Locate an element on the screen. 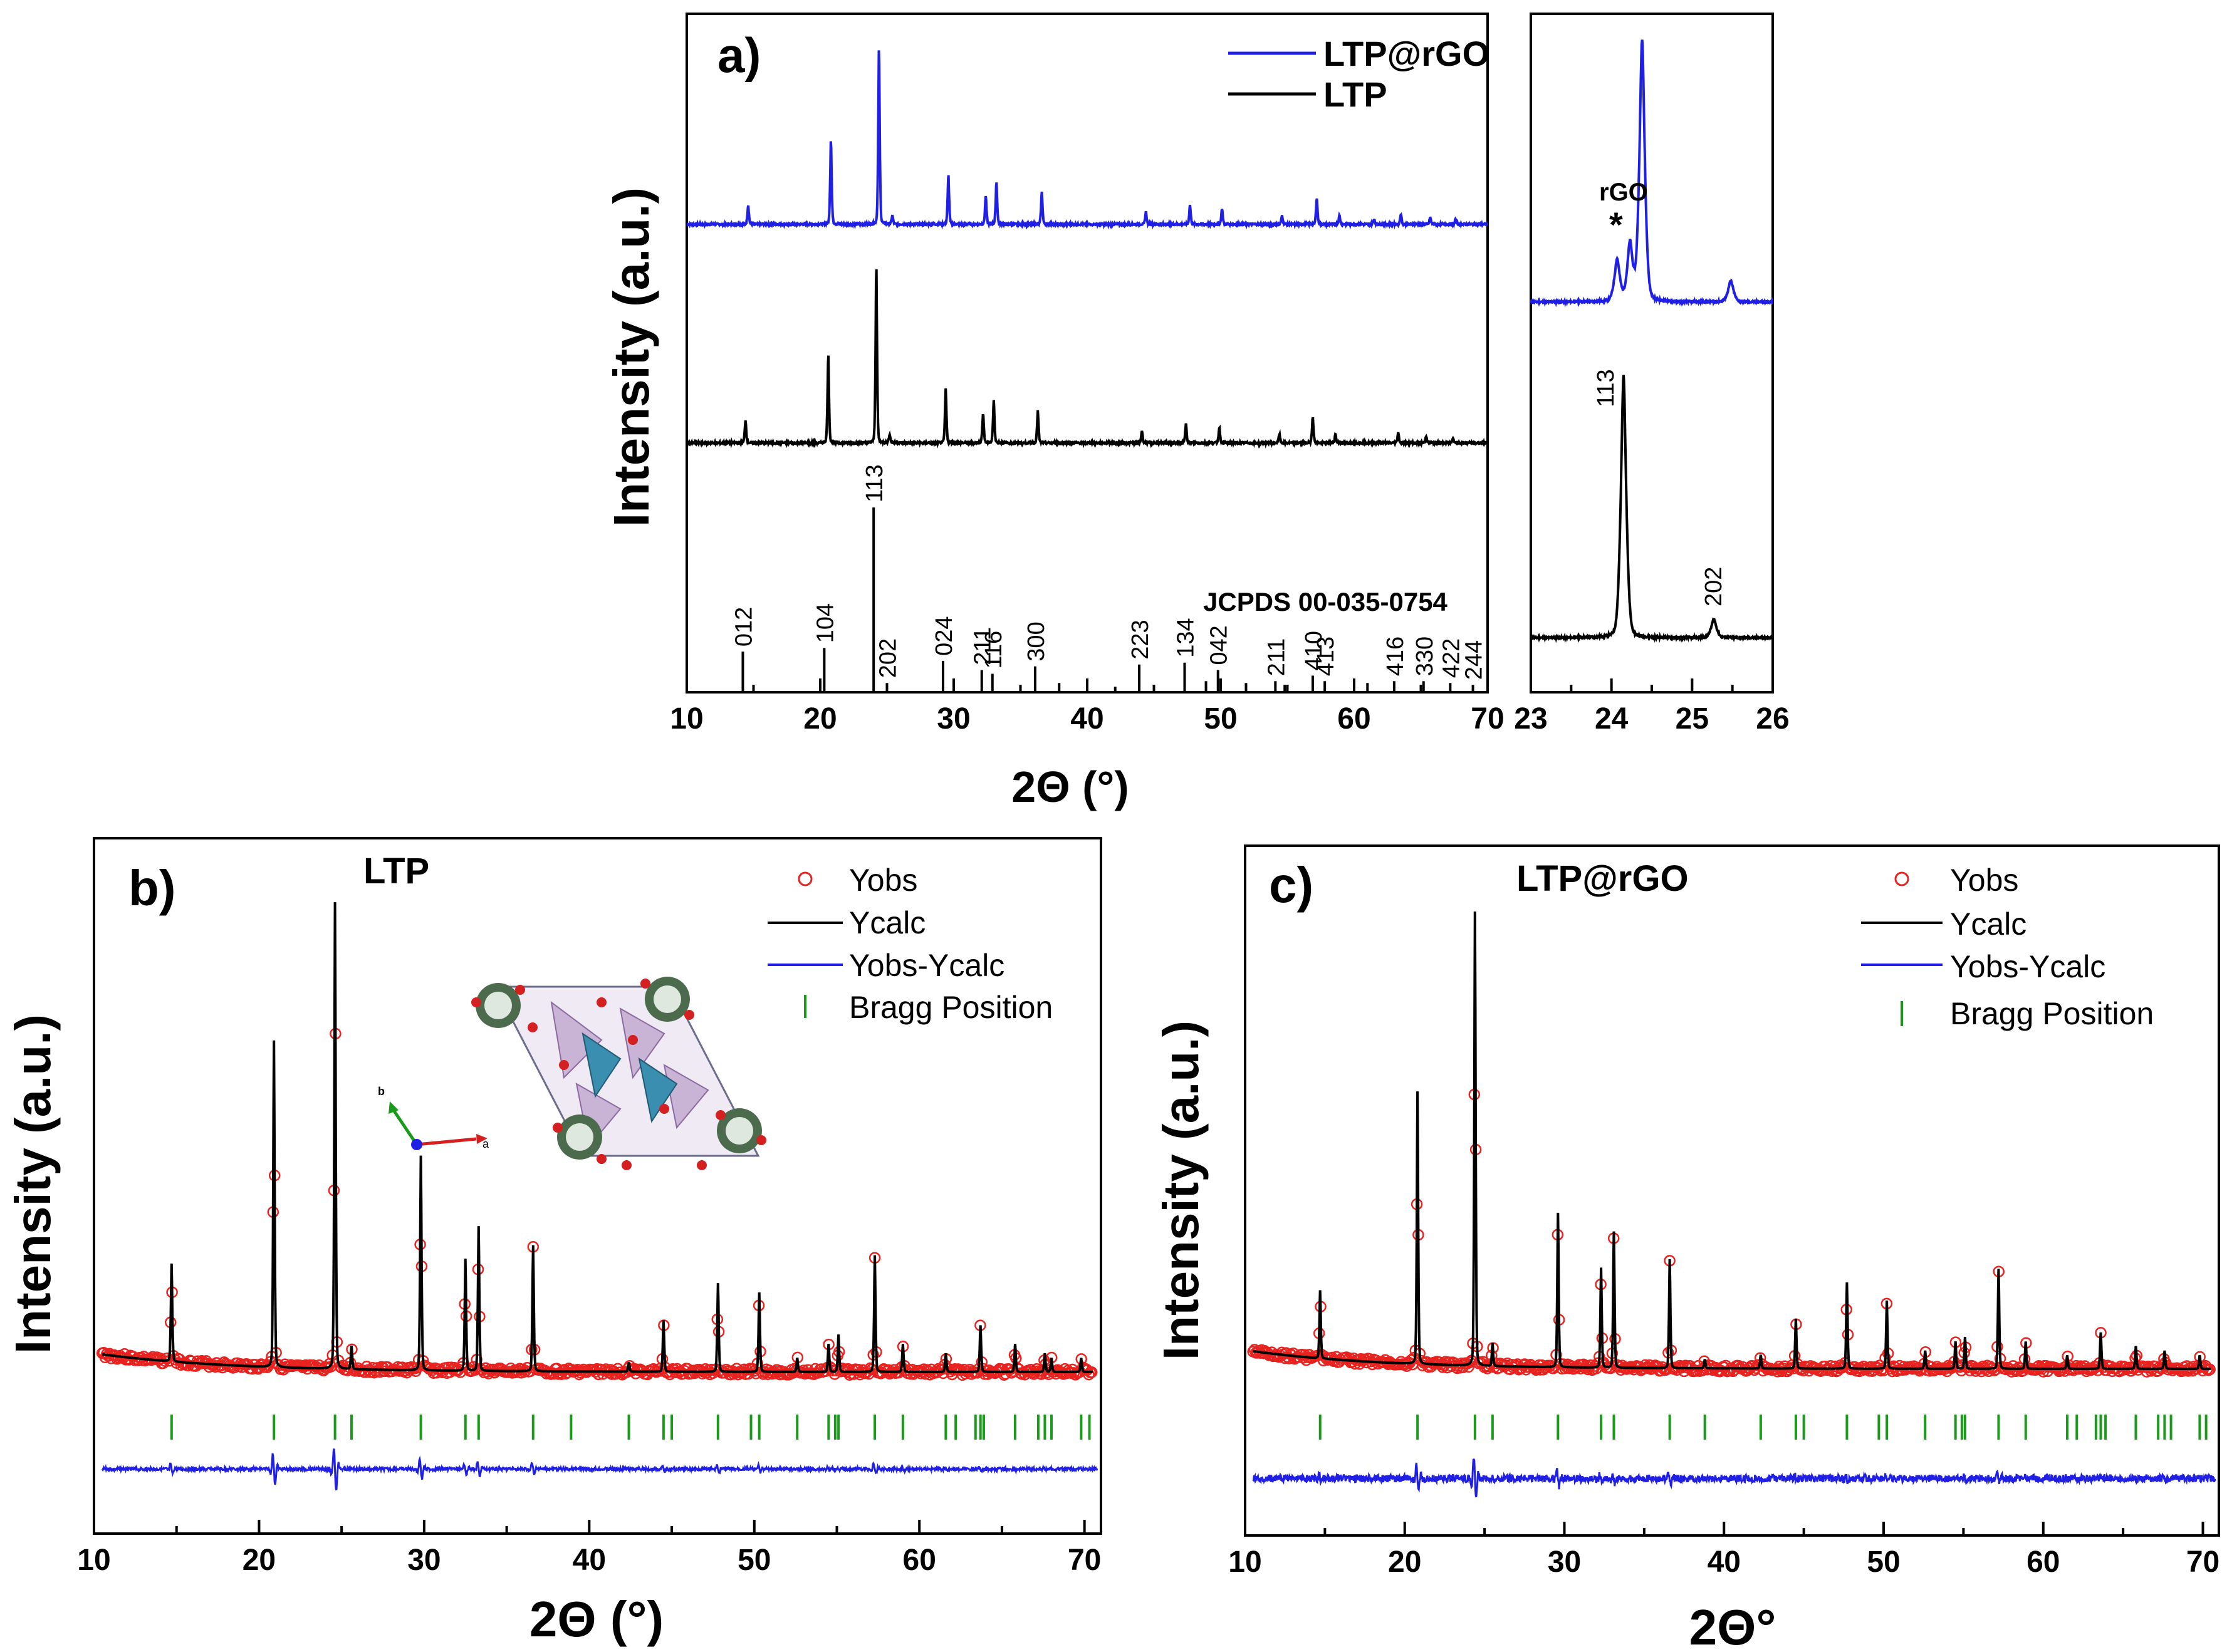 This screenshot has width=2222, height=1652. reference-stick-label: 416 is located at coordinates (1395, 656).